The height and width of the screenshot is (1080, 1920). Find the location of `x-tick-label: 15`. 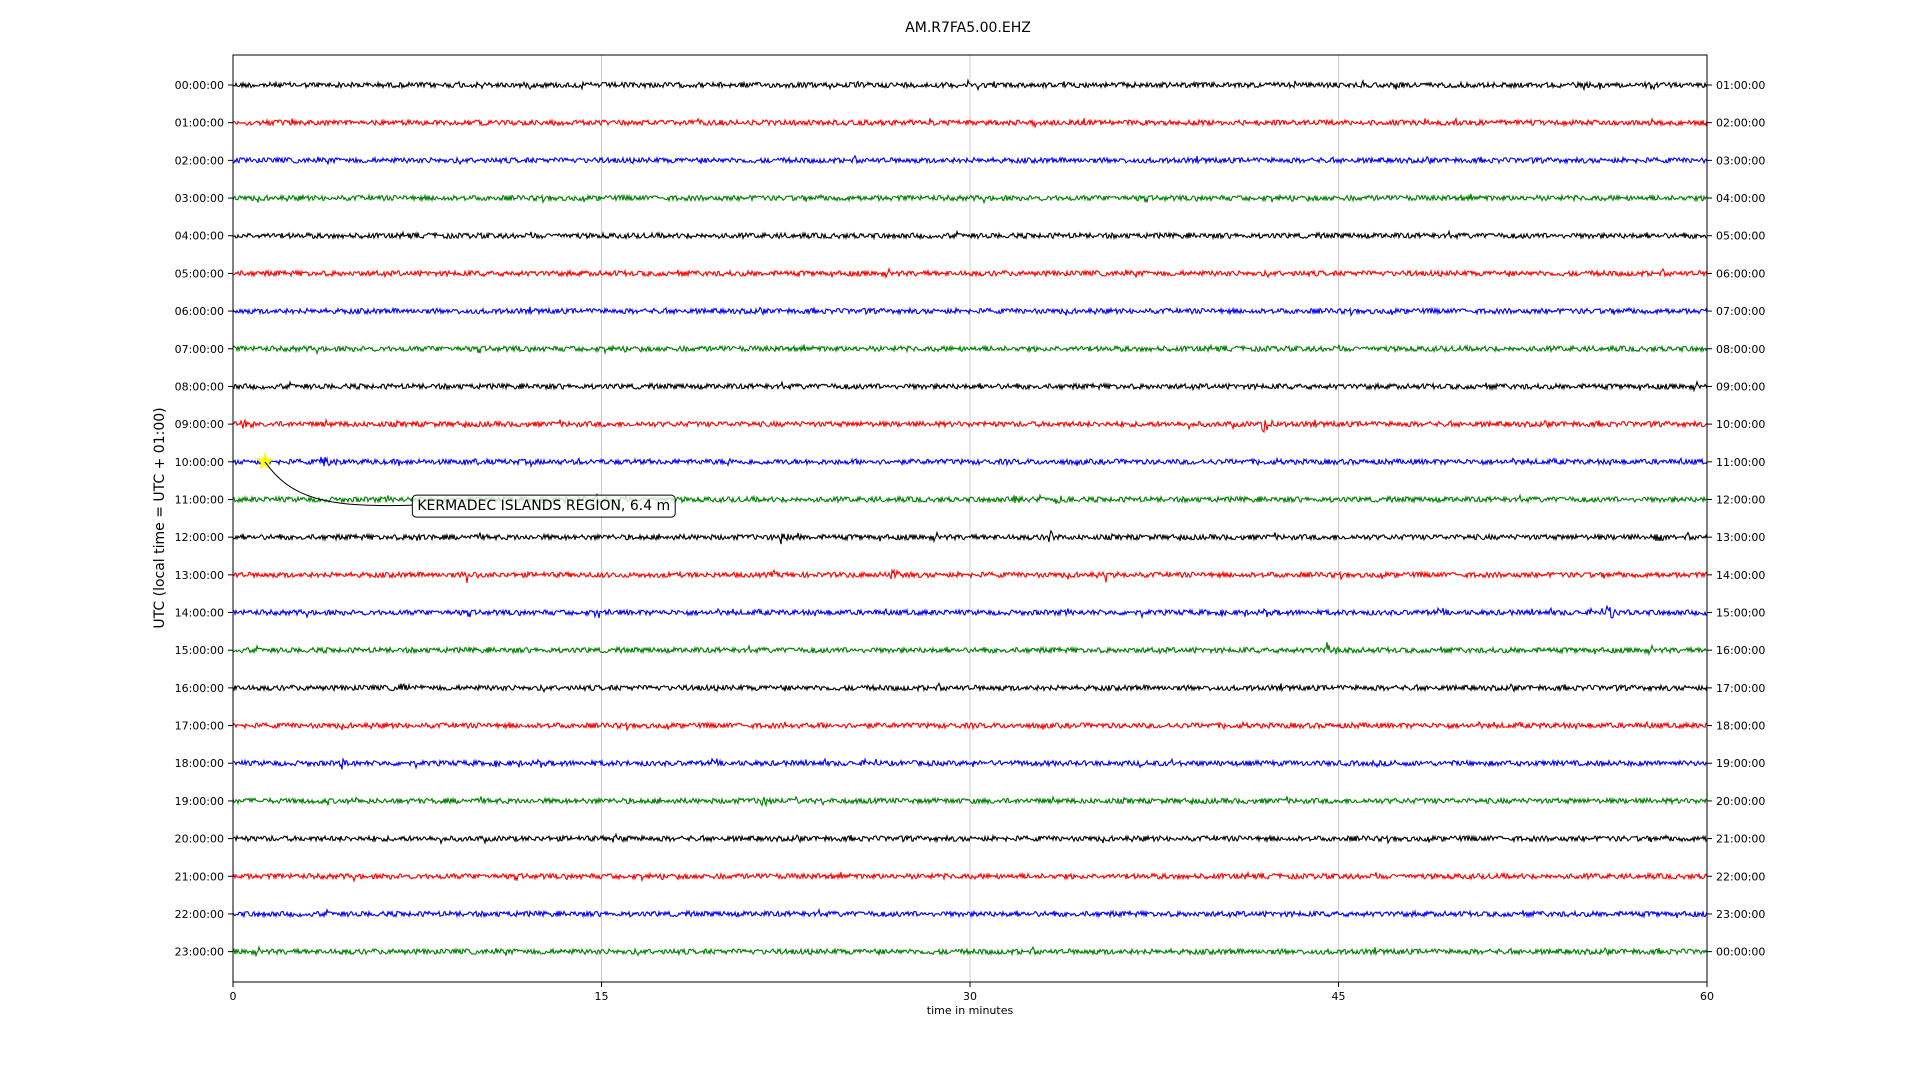

x-tick-label: 15 is located at coordinates (602, 996).